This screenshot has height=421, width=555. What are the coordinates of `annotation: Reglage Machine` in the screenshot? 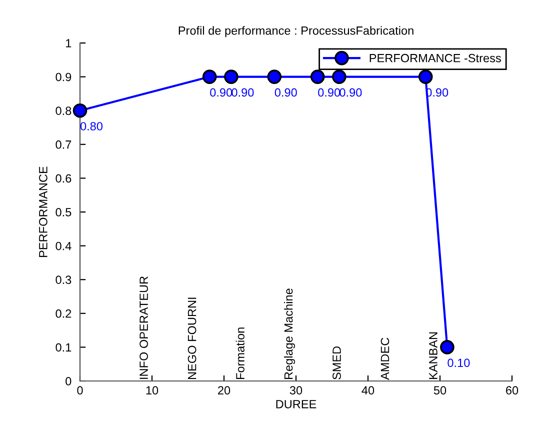 It's located at (290, 334).